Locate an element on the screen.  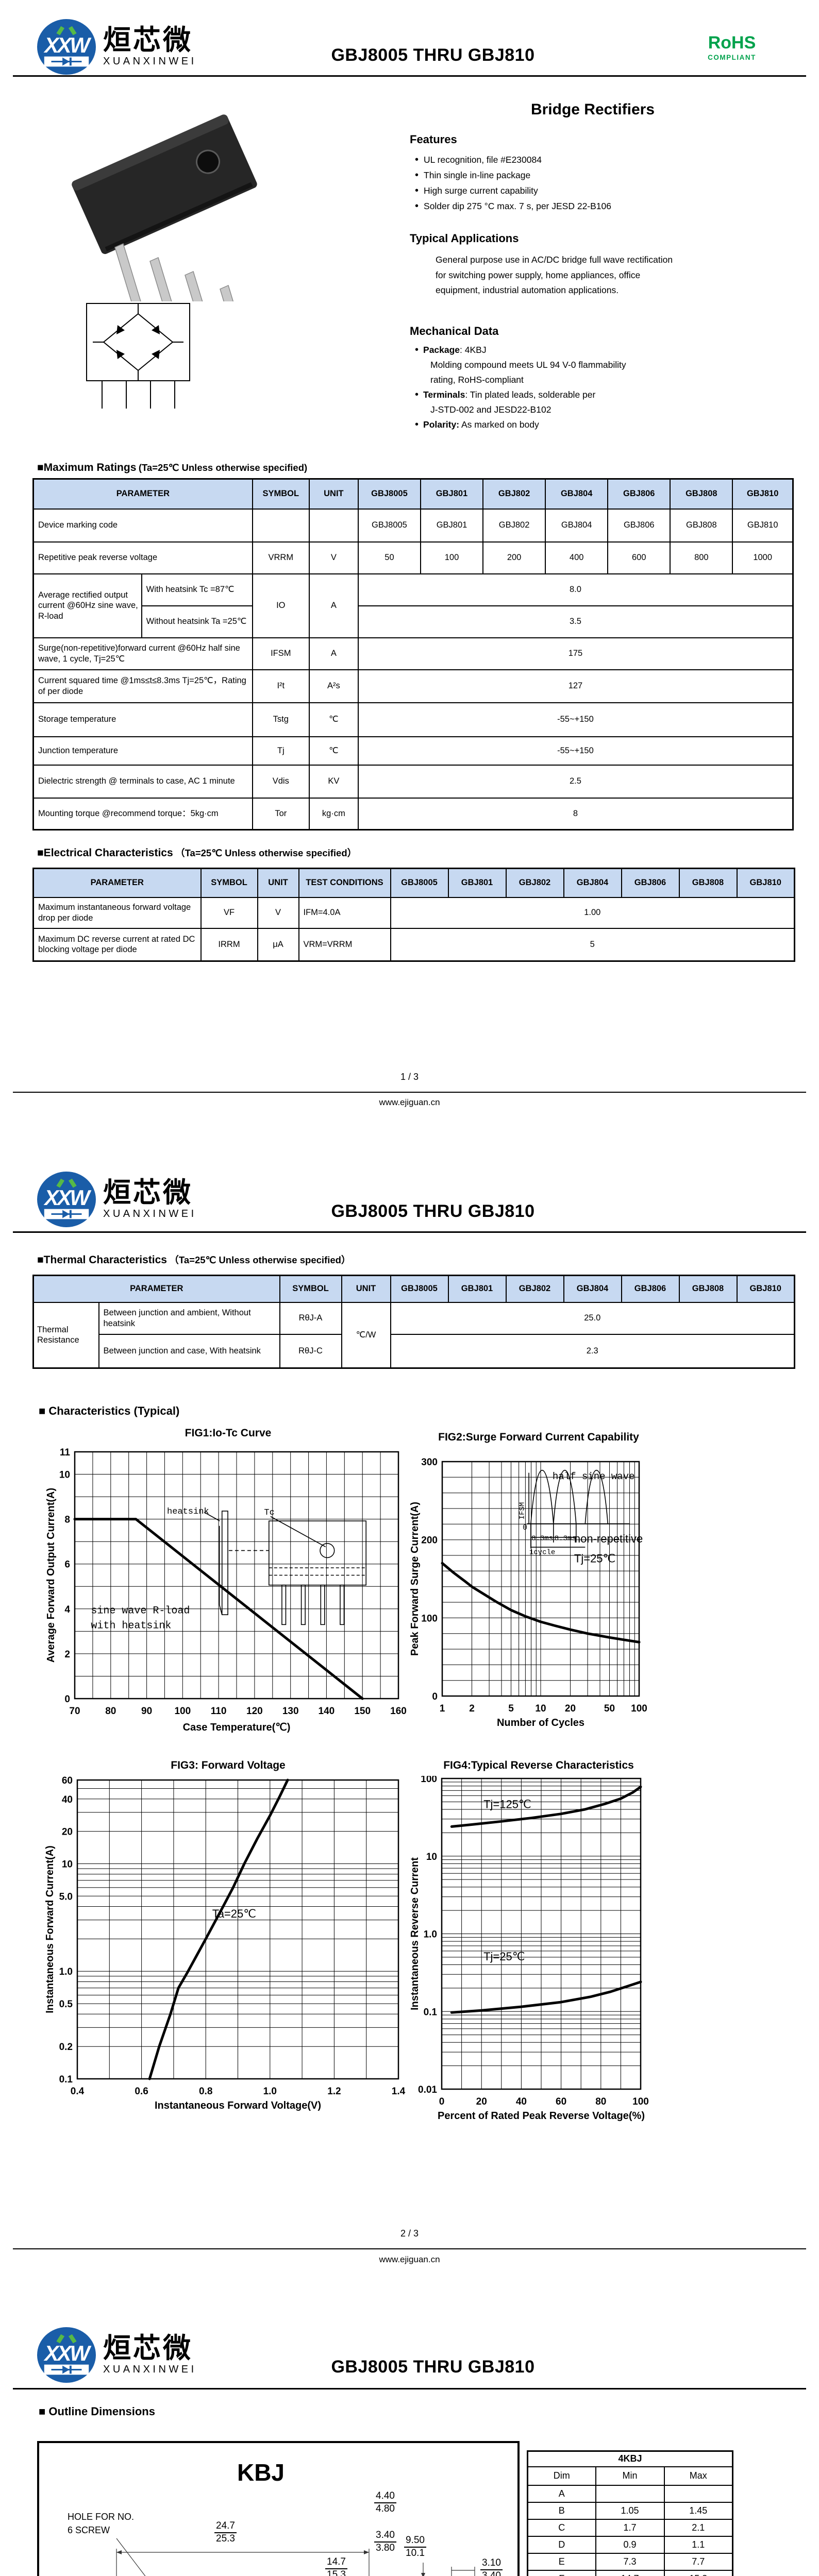
svg-text: 160 is located at coordinates (398, 1711).